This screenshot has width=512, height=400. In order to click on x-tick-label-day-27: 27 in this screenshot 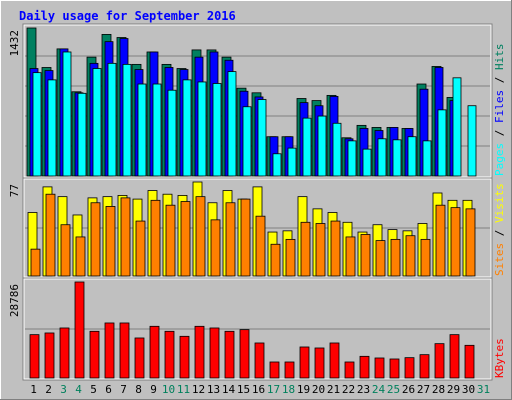, I will do `click(423, 389)`.